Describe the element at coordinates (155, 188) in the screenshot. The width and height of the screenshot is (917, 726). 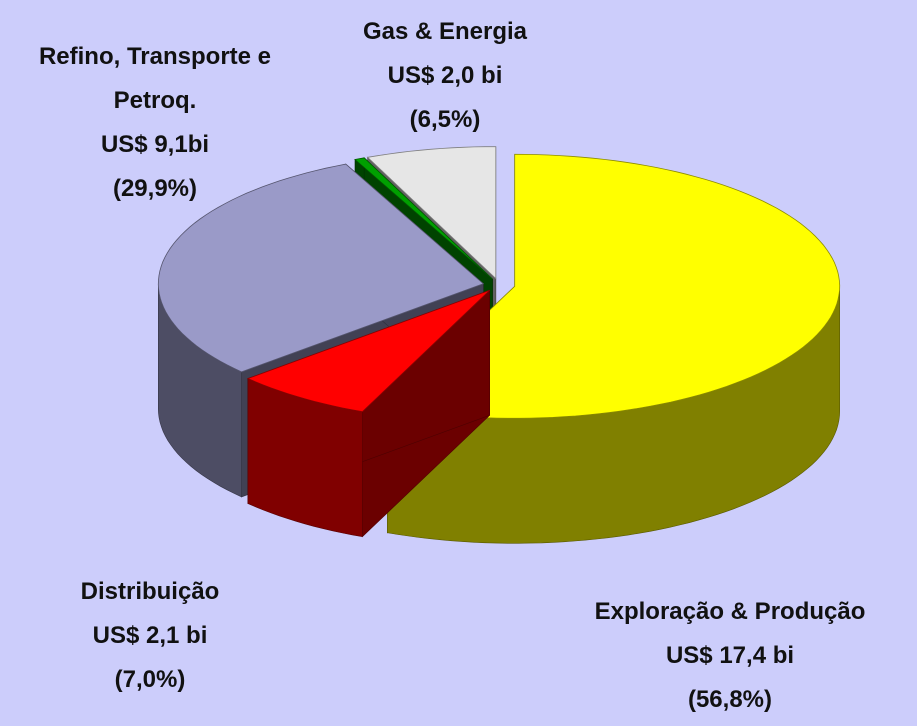
I see `value-label: (29,9%)` at that location.